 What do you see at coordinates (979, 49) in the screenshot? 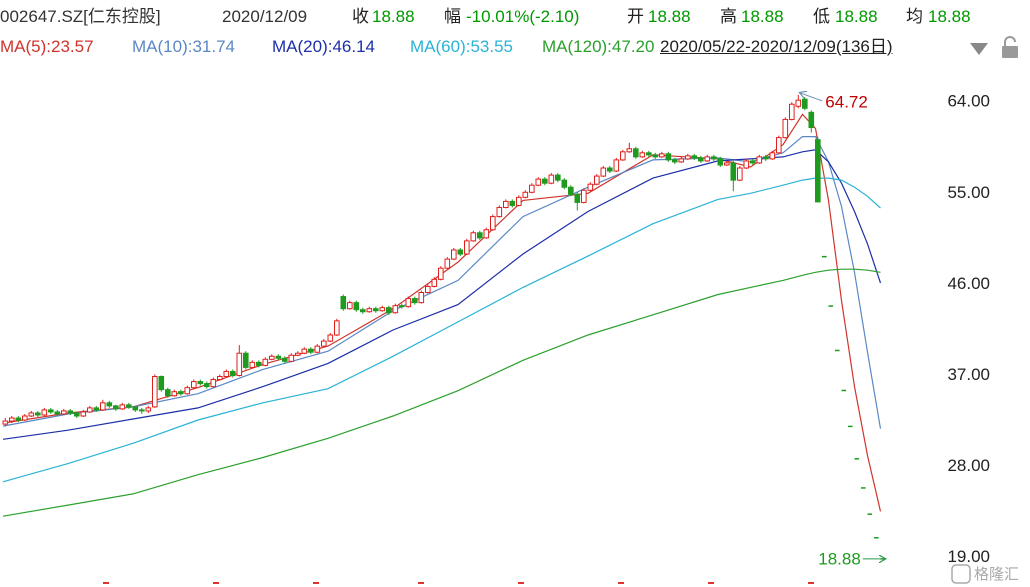
I see `dropdown-icon` at bounding box center [979, 49].